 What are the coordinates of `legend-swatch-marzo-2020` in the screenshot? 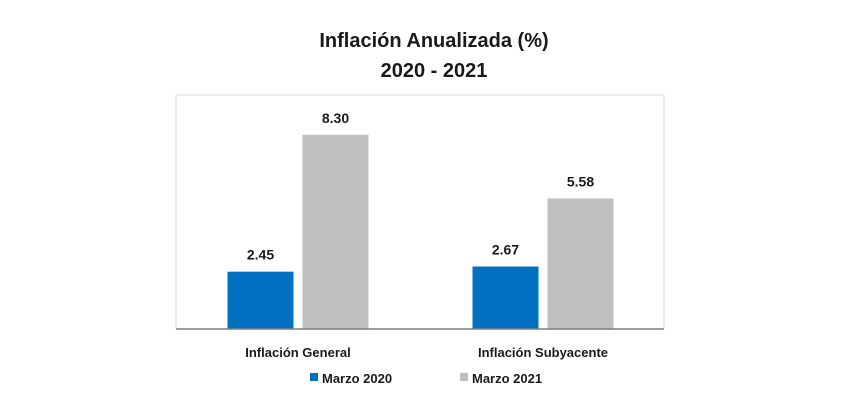 It's located at (314, 377).